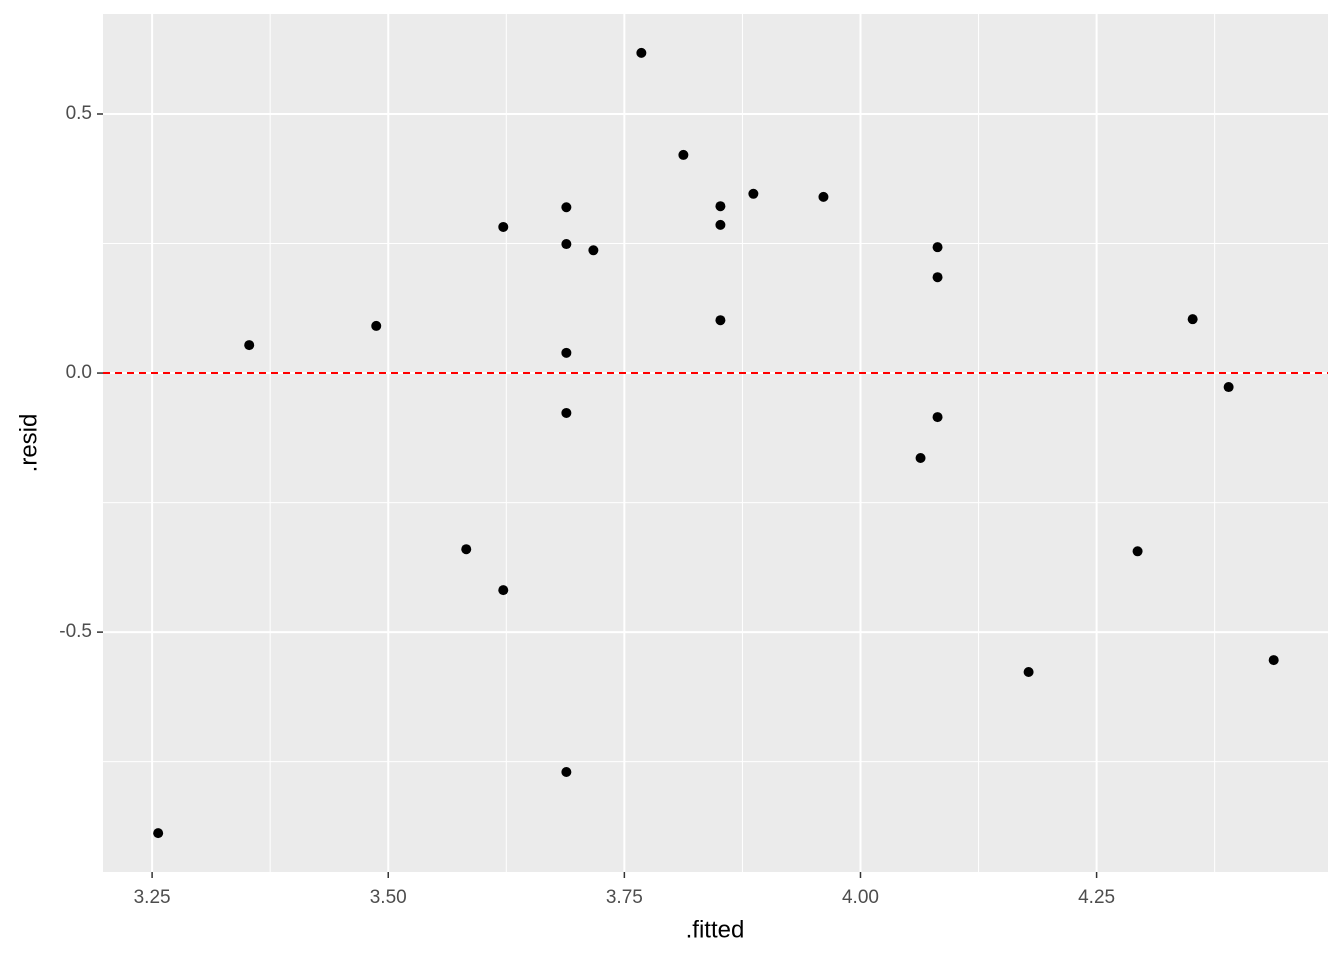 This screenshot has width=1344, height=960. Describe the element at coordinates (79, 113) in the screenshot. I see `y-tick-label: 0.5` at that location.